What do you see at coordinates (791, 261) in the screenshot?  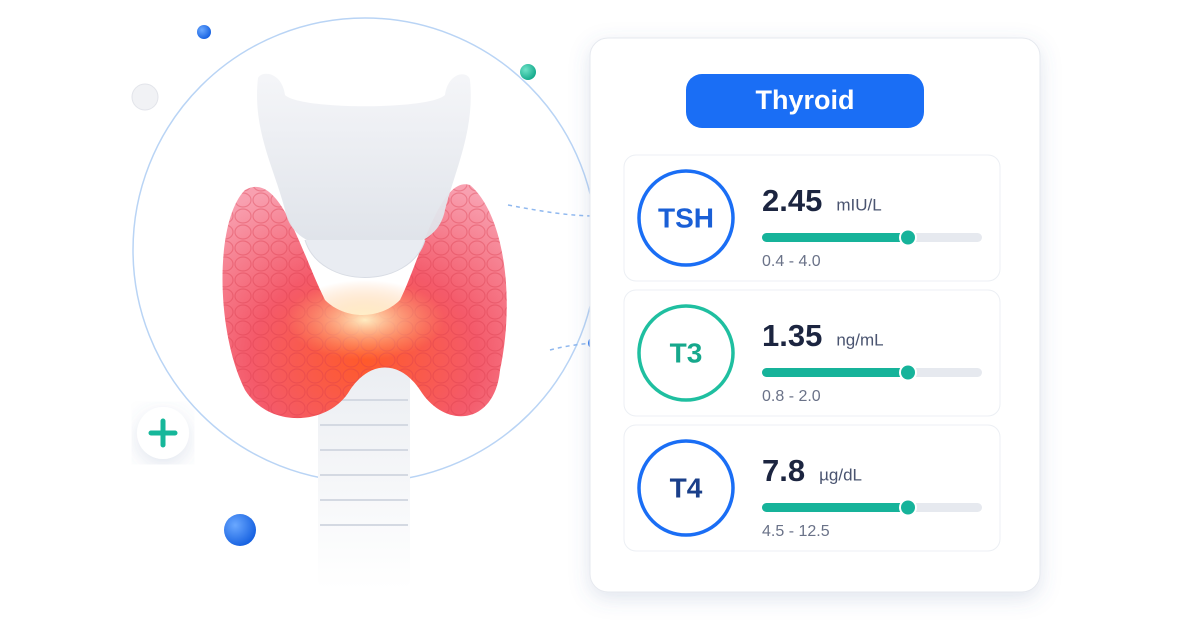 I see `test-range: 0.4 - 4.0` at bounding box center [791, 261].